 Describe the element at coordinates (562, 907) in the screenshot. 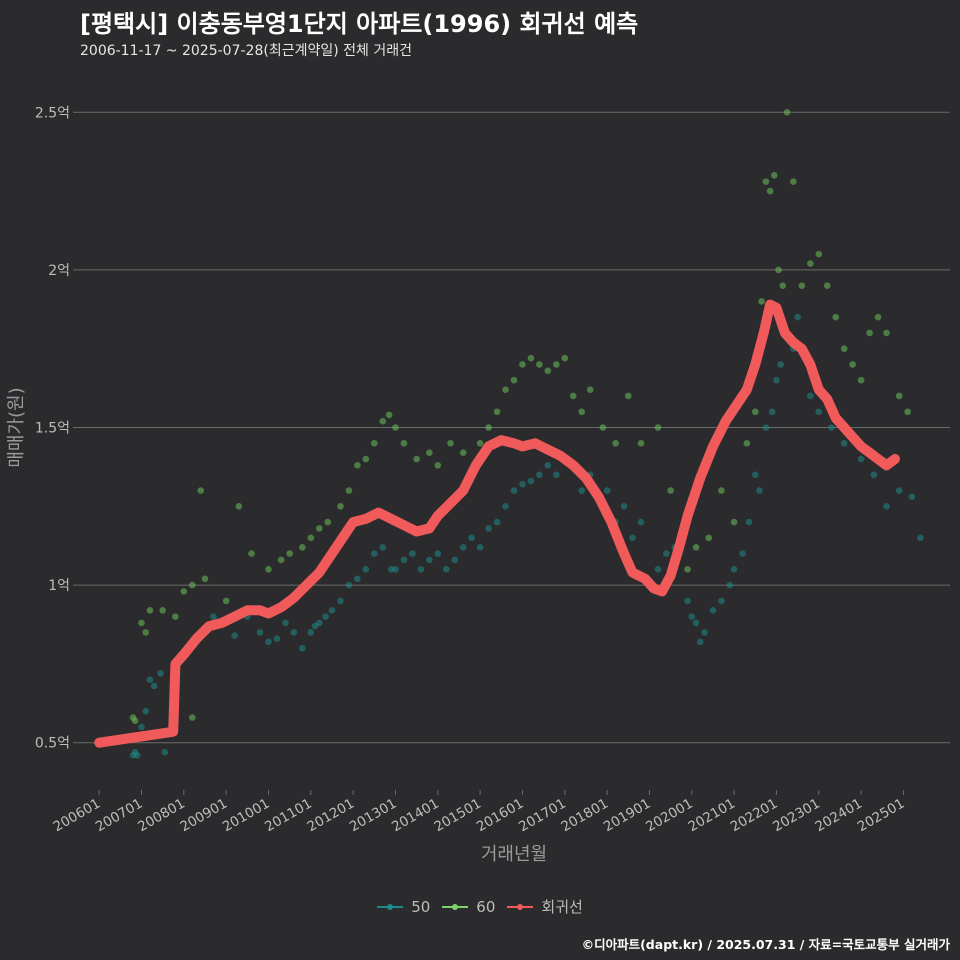

I see `legend-label-regression: 회귀선` at that location.